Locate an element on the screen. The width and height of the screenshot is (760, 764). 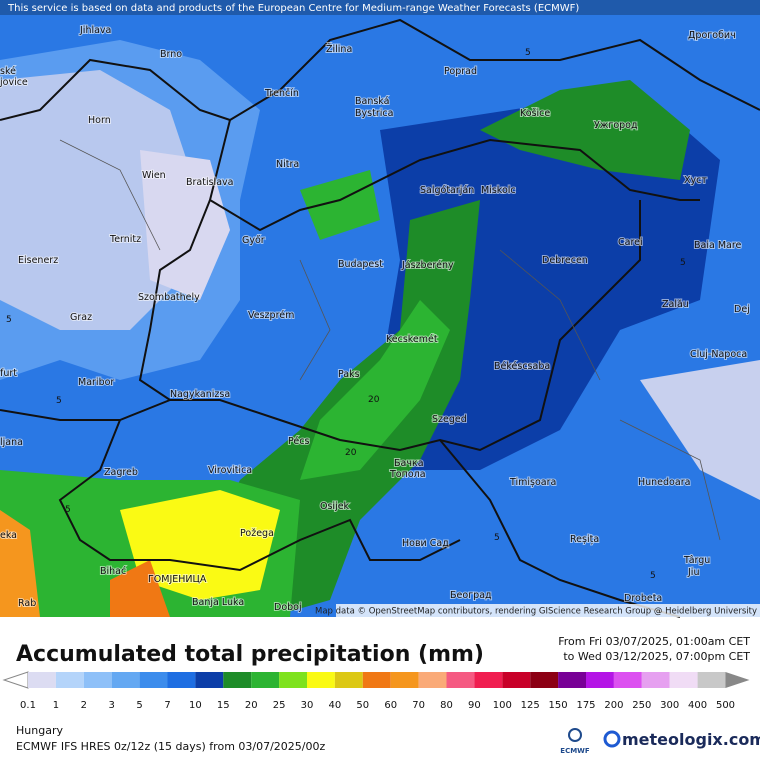
border-hu-sk is located at coordinates (454, 175).